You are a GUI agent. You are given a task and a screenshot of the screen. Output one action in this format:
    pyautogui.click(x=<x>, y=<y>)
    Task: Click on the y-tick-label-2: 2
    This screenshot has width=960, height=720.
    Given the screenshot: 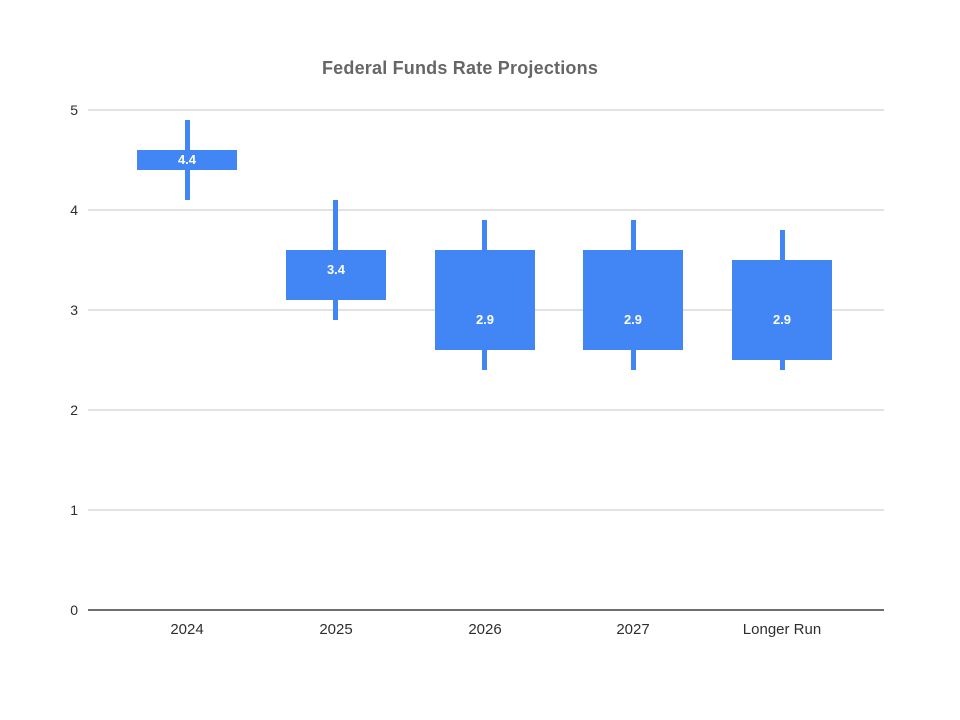 What is the action you would take?
    pyautogui.click(x=74, y=410)
    